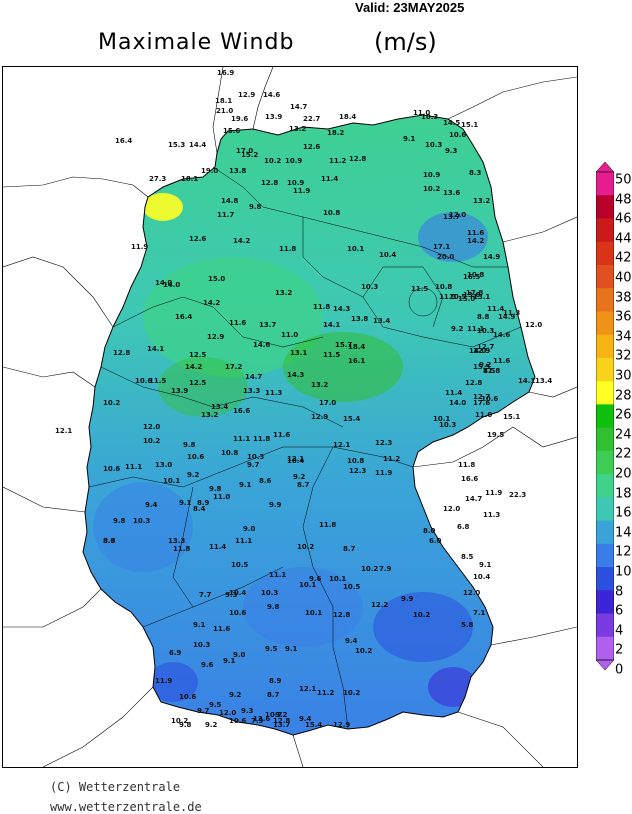  What do you see at coordinates (467, 625) in the screenshot?
I see `station-value: 5.8` at bounding box center [467, 625].